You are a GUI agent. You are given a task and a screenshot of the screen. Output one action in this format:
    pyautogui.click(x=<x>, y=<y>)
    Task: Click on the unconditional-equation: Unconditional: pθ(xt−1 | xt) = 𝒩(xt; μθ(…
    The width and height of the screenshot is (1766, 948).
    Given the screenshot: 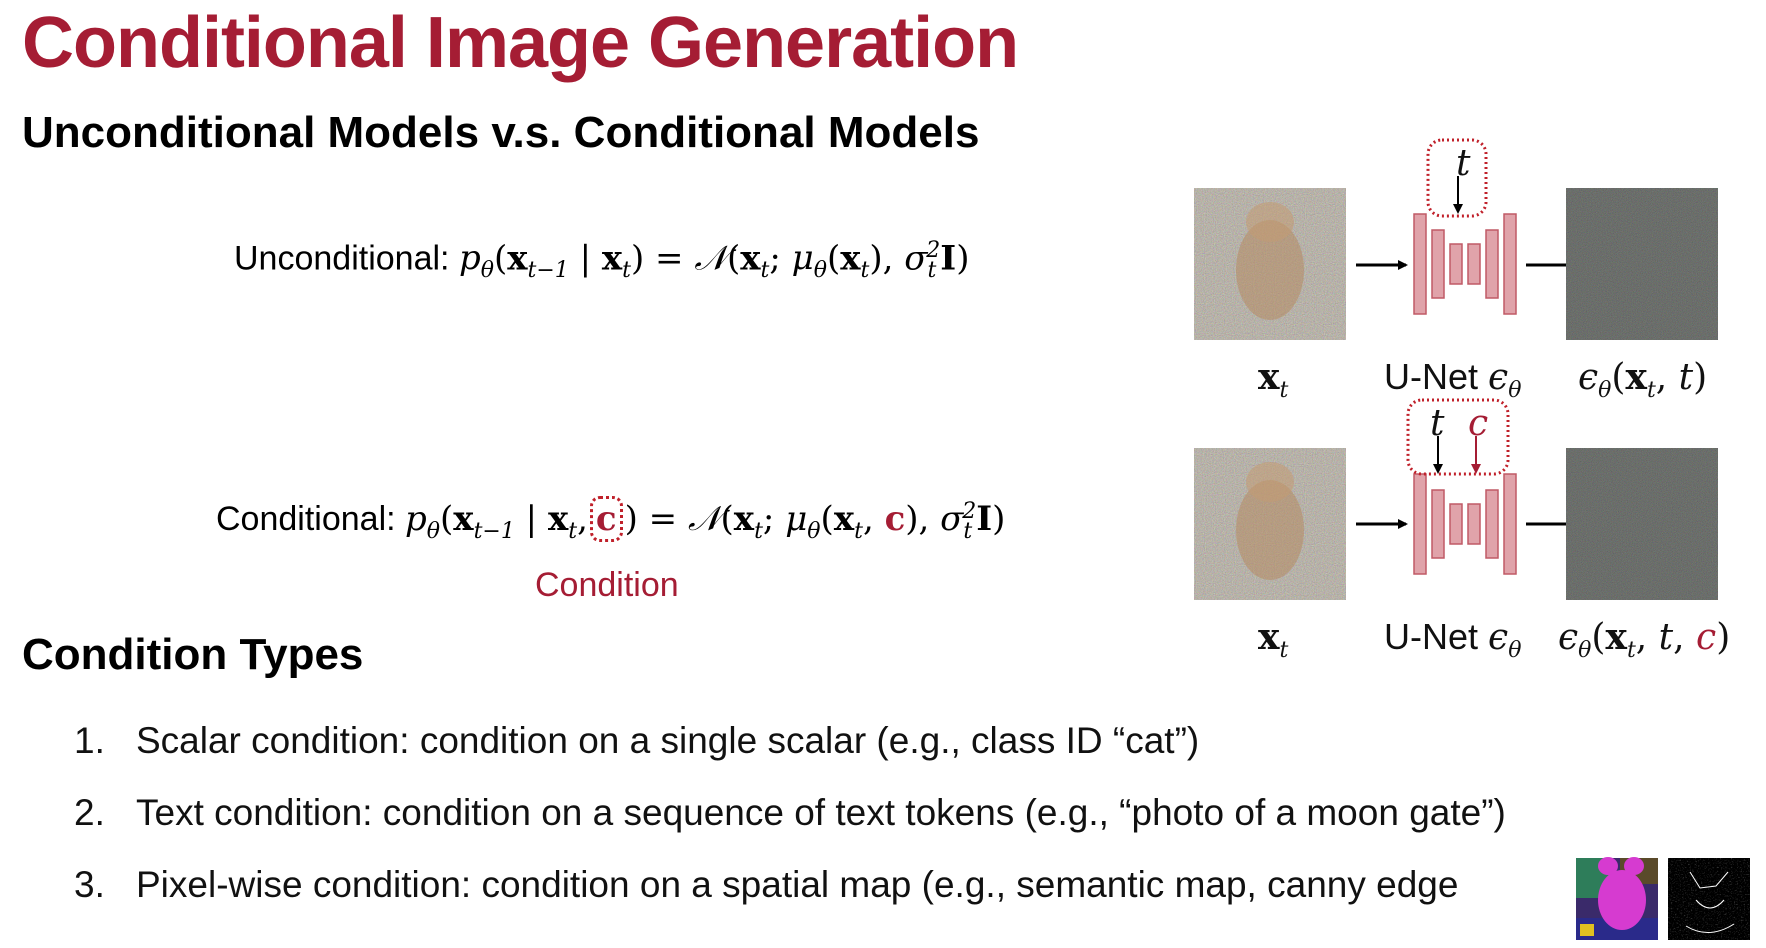 What is the action you would take?
    pyautogui.click(x=602, y=261)
    